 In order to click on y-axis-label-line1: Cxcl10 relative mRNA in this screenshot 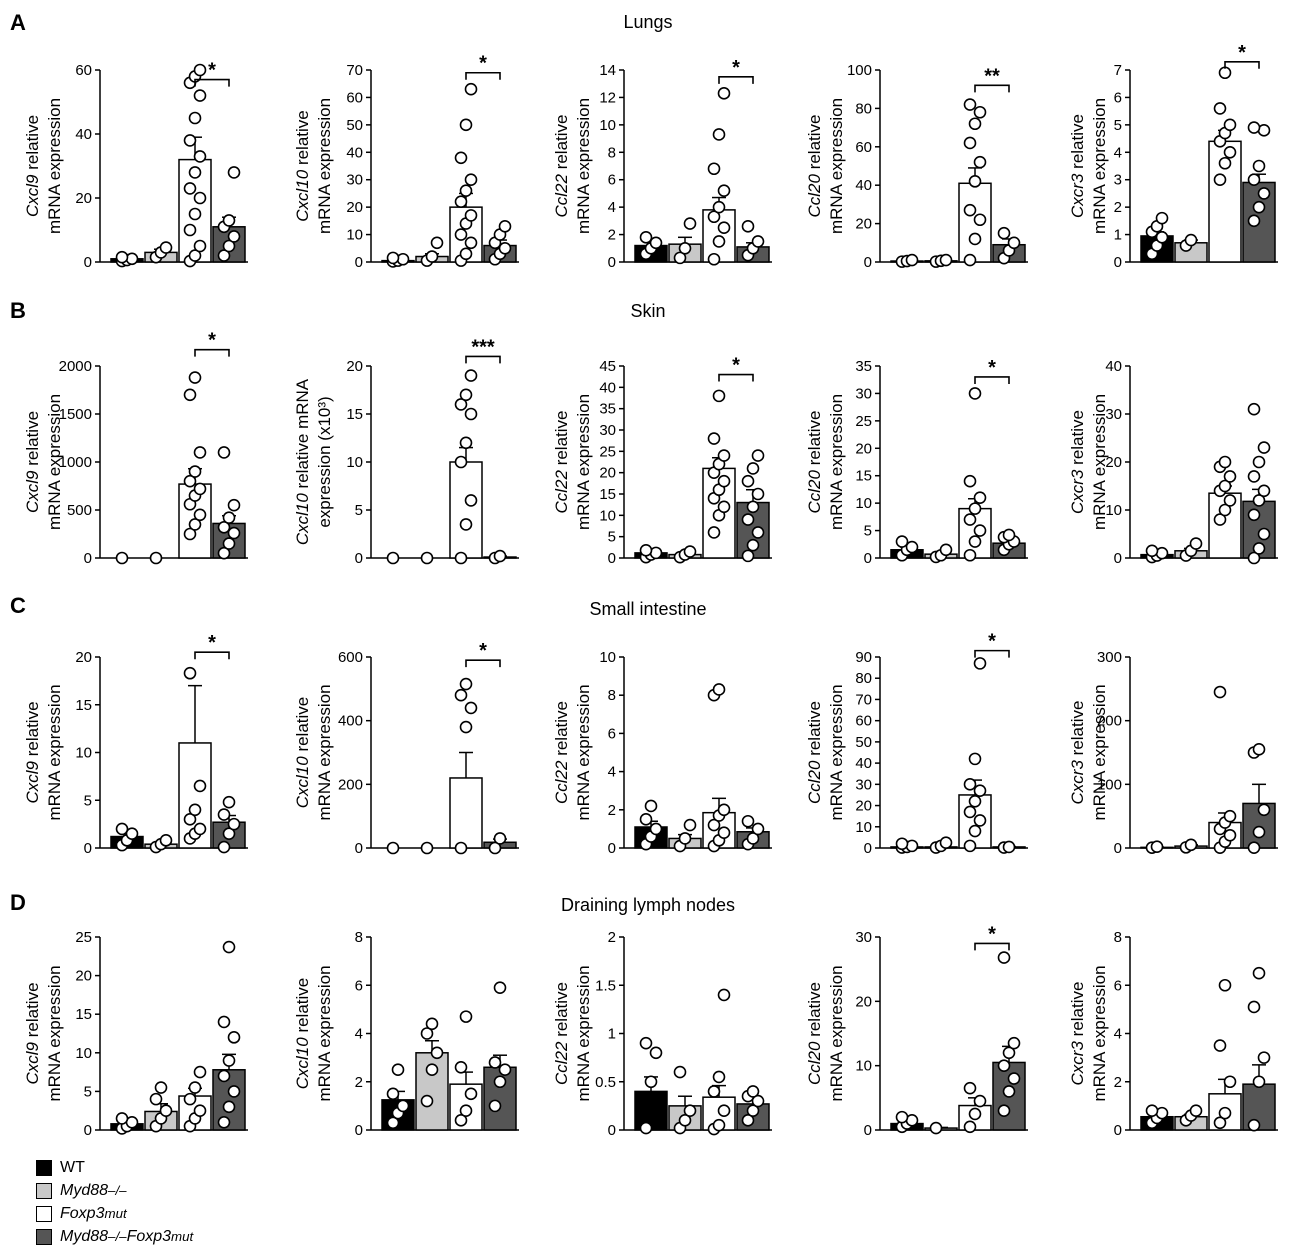, I will do `click(302, 461)`.